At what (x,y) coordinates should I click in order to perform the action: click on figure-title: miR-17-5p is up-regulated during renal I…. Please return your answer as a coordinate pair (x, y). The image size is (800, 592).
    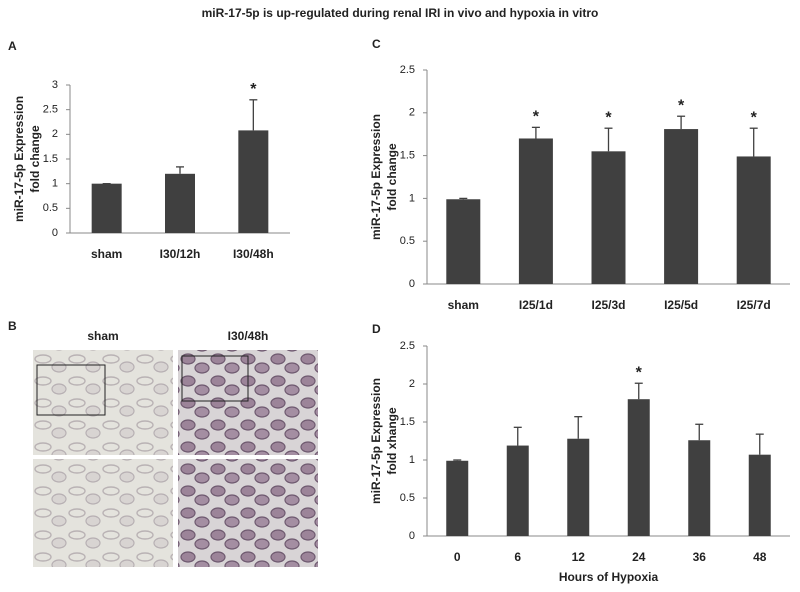
    Looking at the image, I should click on (400, 13).